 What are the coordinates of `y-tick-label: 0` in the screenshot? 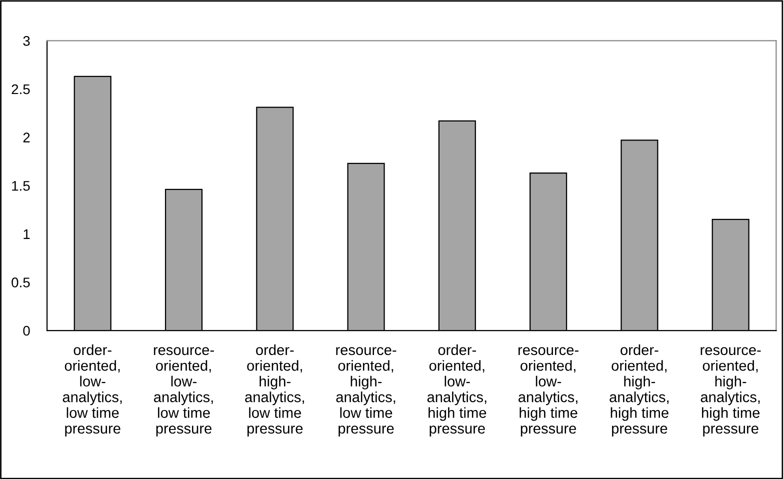 It's located at (26, 331).